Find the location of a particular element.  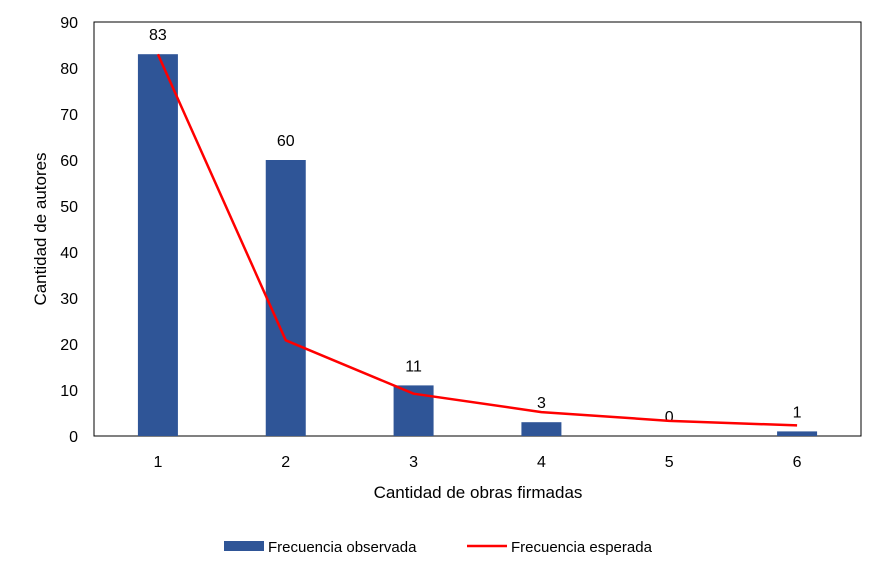

legend-label-expected: Frecuencia esperada is located at coordinates (582, 547).